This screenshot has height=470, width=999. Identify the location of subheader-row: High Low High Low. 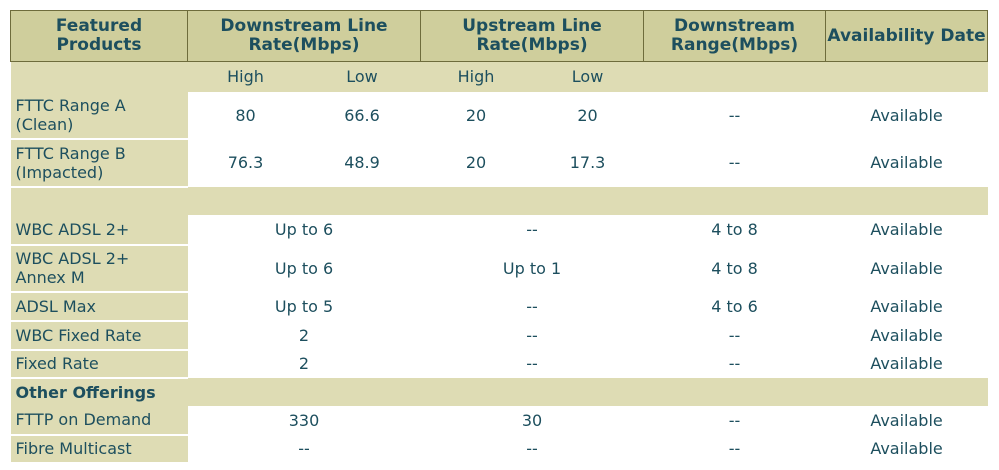
(499, 76).